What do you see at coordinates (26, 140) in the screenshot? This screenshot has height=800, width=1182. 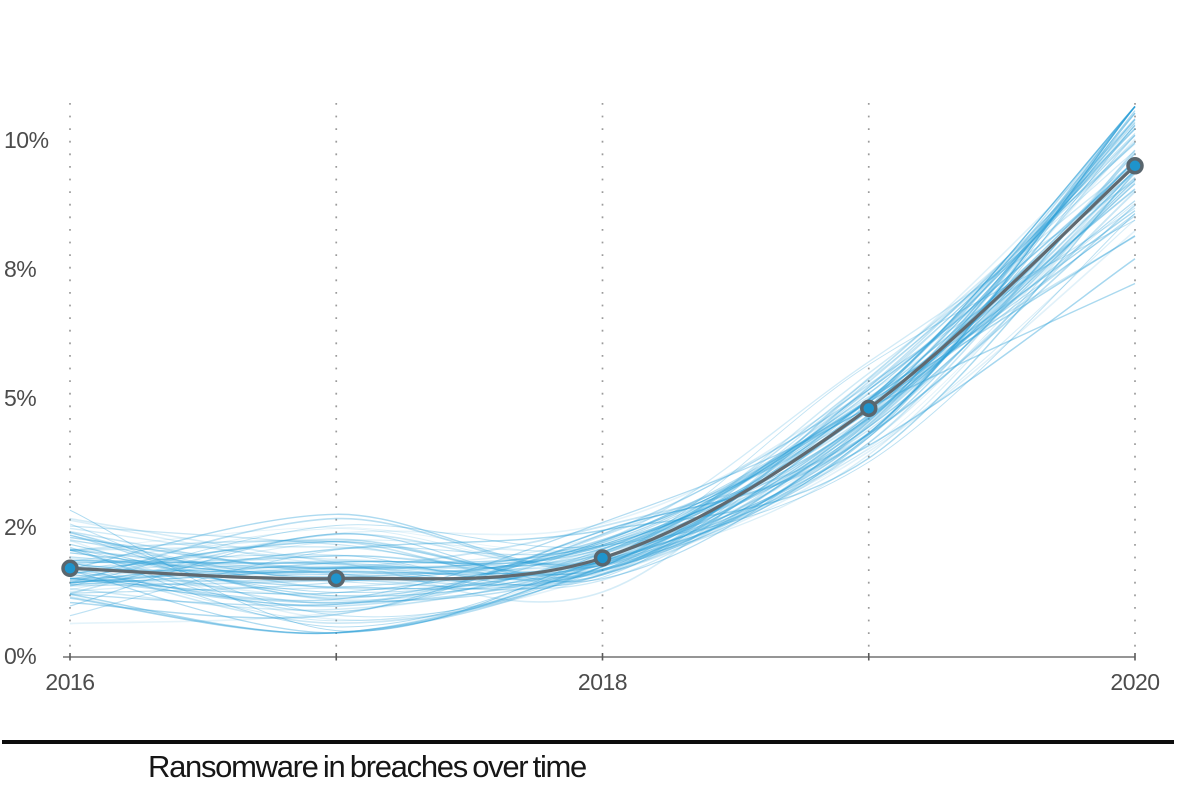 I see `y-tick-label-10: 10%` at bounding box center [26, 140].